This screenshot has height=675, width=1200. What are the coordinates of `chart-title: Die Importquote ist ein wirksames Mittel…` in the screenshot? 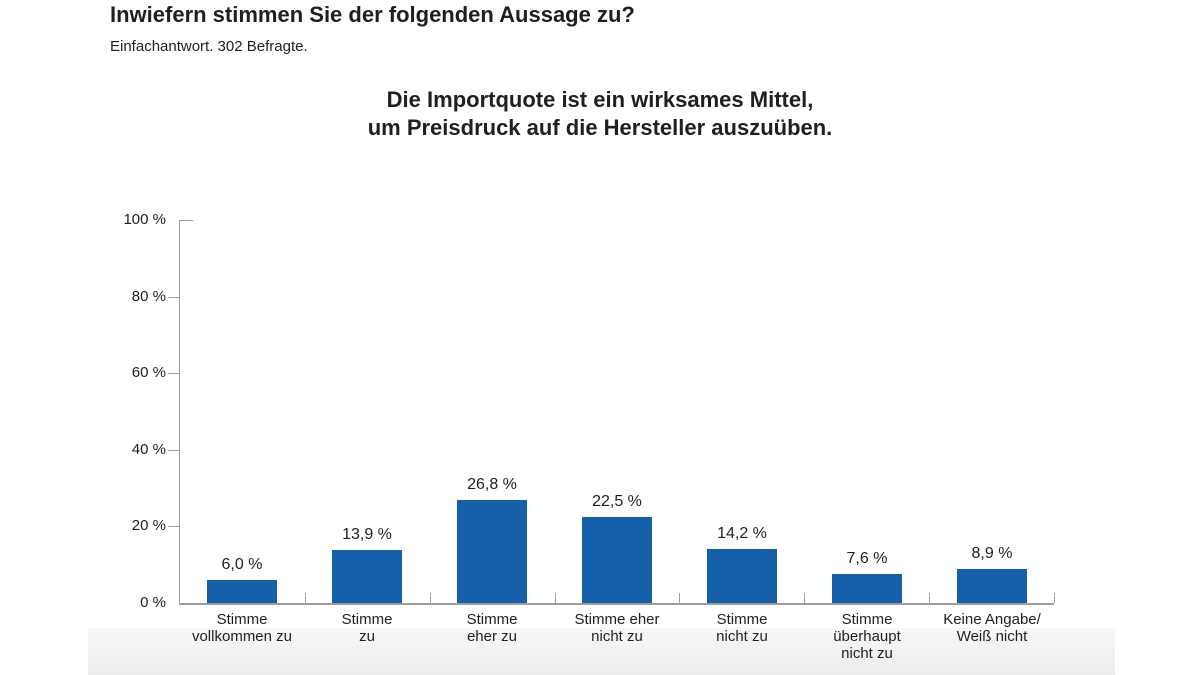 It's located at (600, 114).